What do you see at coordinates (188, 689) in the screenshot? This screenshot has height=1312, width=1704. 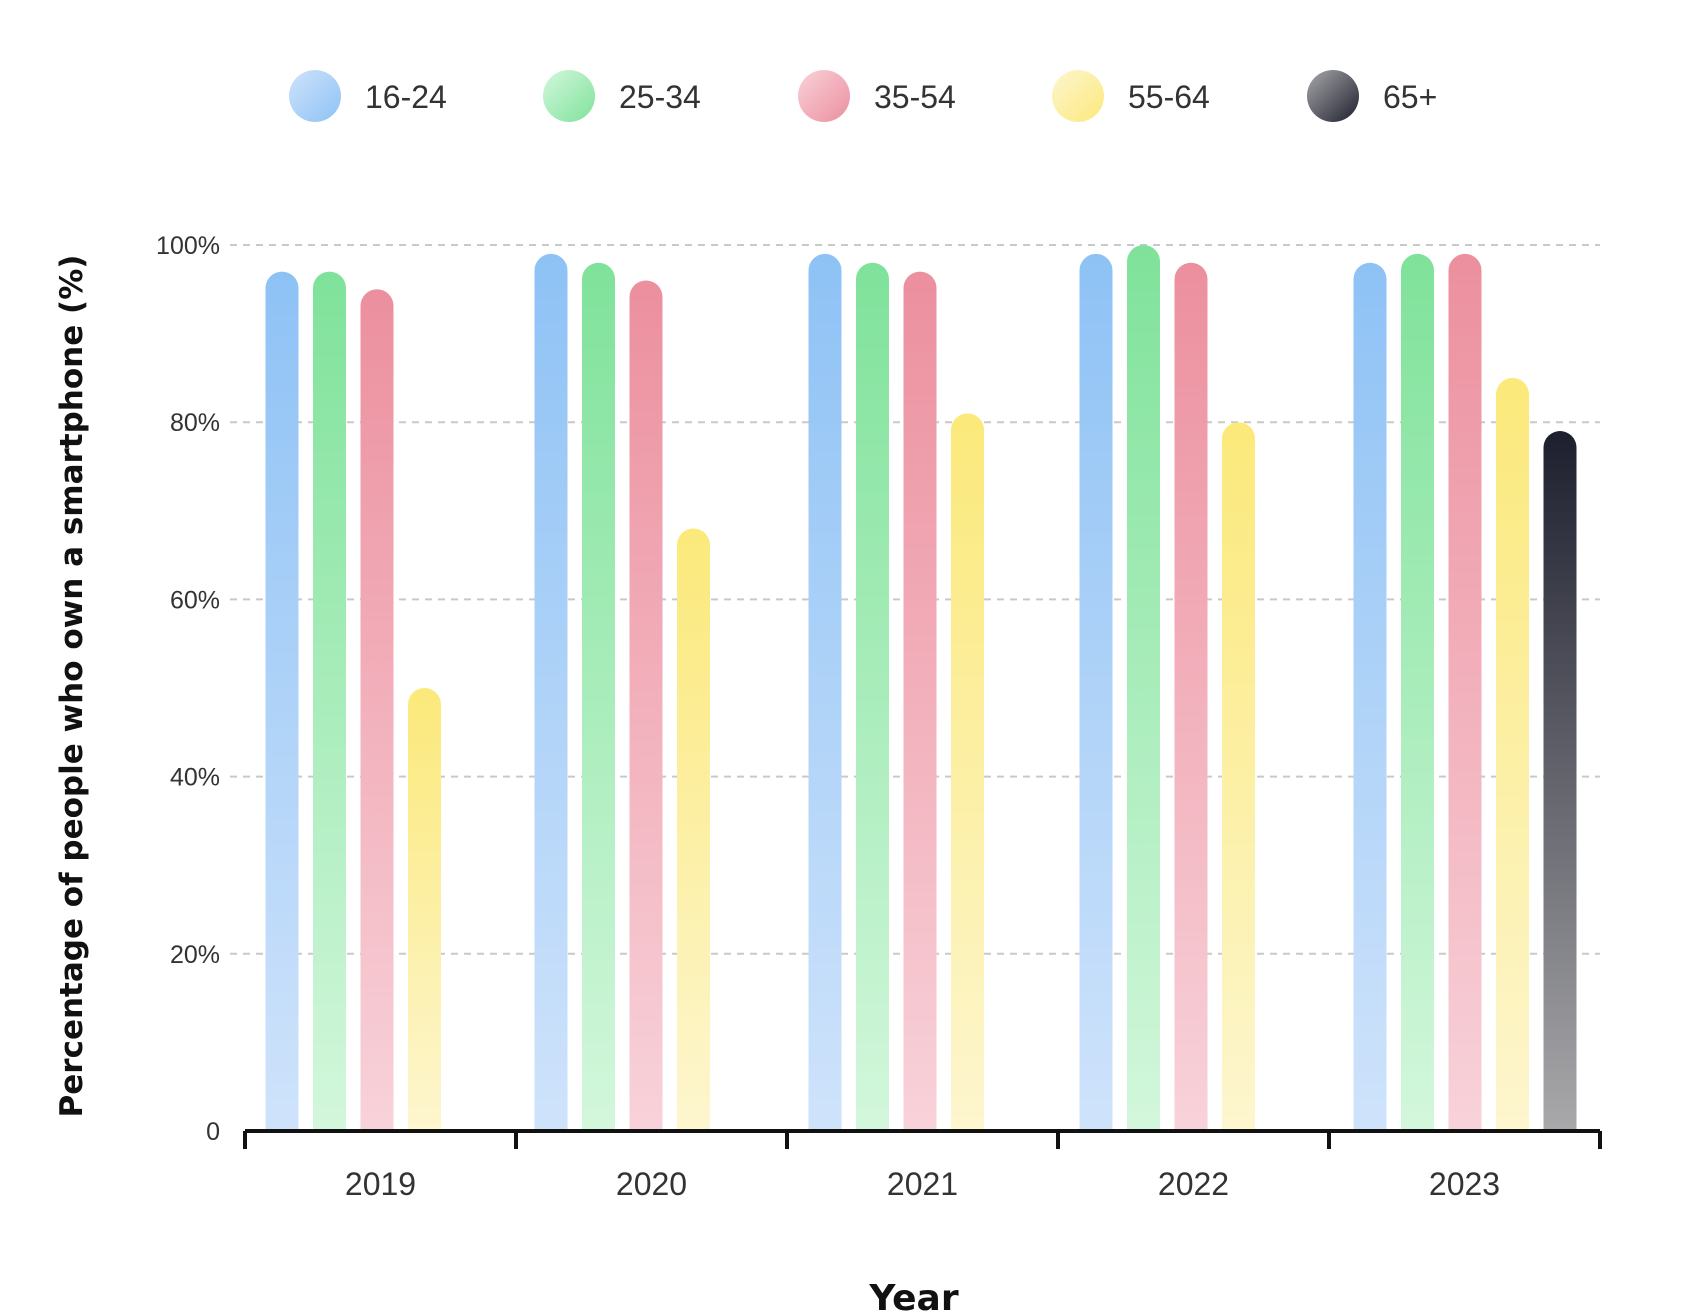 I see `y-axis-ticks: 0 20% 40% 60% 80% 100%` at bounding box center [188, 689].